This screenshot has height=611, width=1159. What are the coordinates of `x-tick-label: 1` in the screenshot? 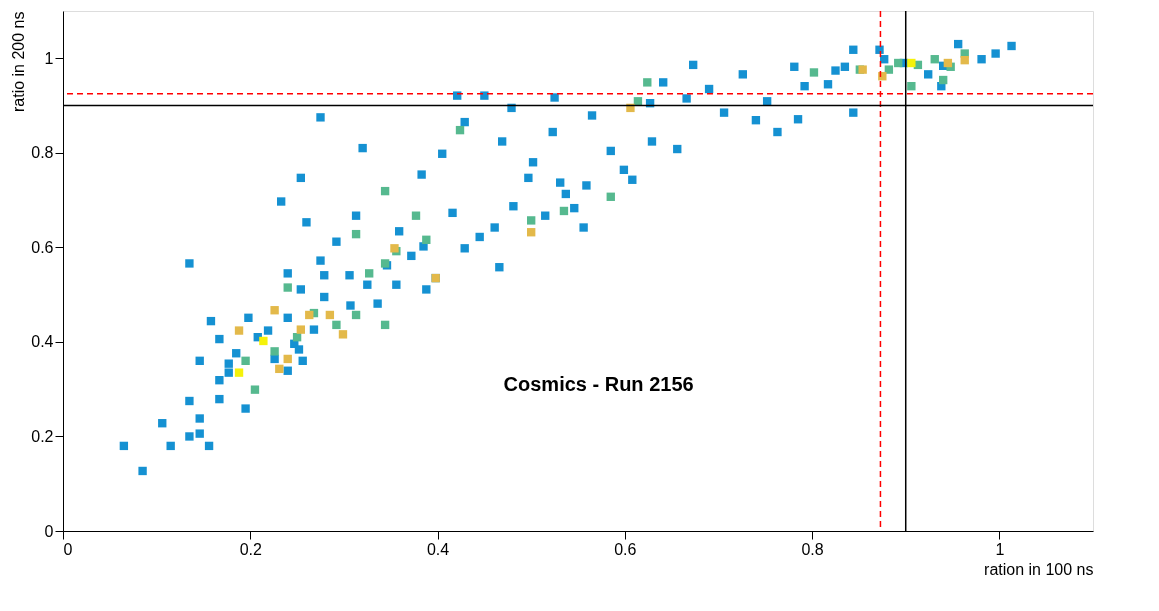 It's located at (1000, 549).